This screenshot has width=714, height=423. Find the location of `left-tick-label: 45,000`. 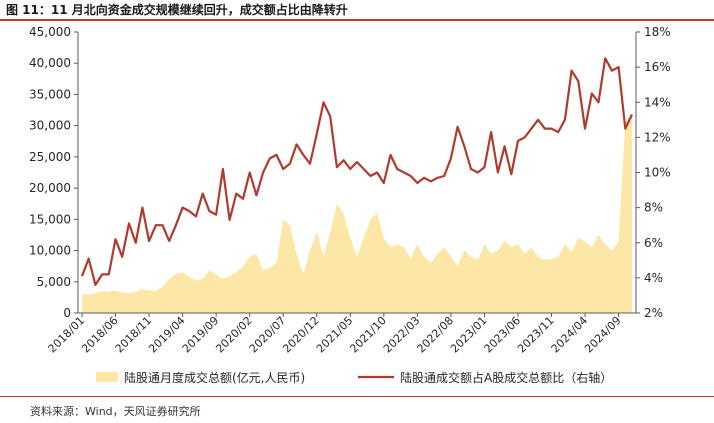

left-tick-label: 45,000 is located at coordinates (50, 32).